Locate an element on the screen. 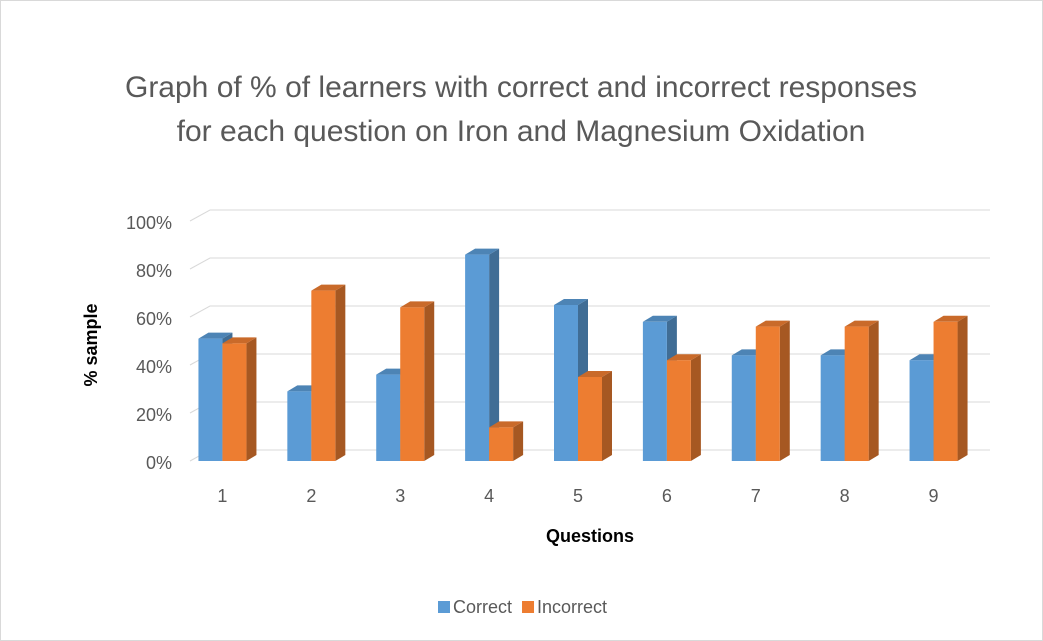  legend-label: Correct is located at coordinates (482, 607).